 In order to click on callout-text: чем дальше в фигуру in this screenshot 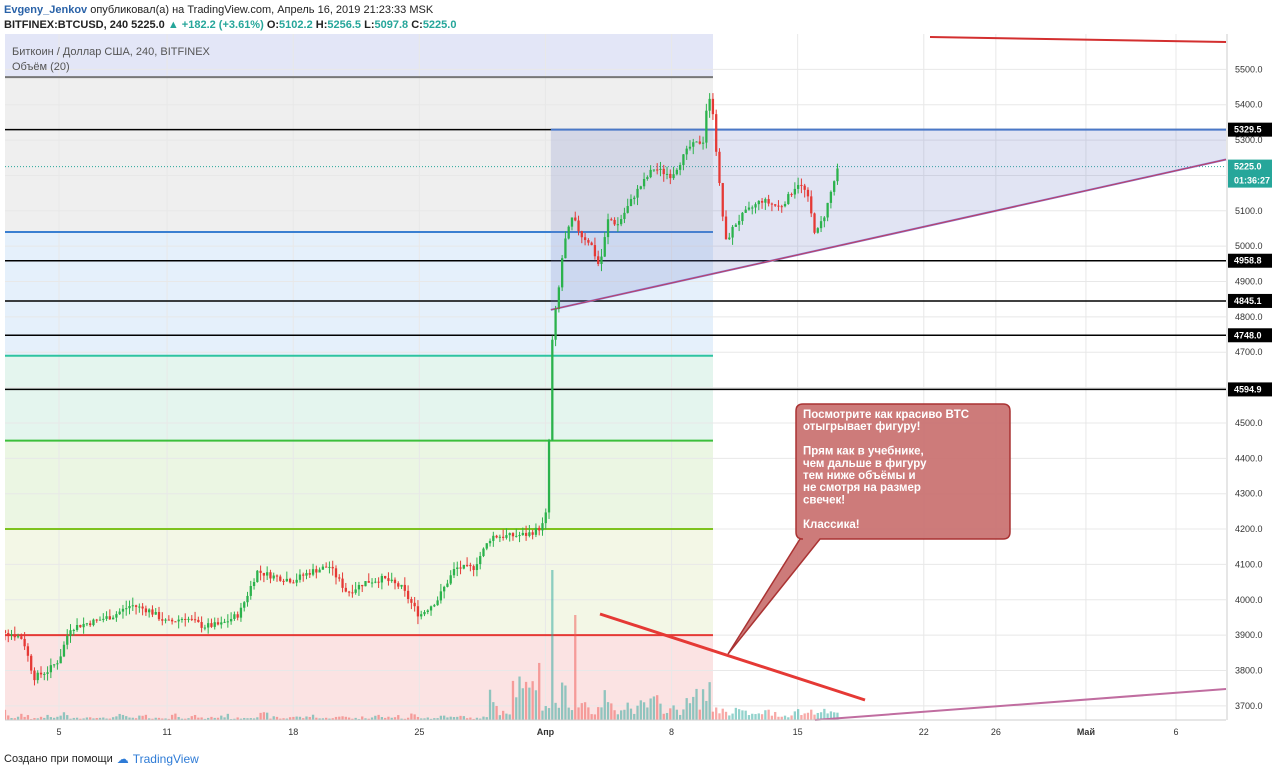, I will do `click(865, 464)`.